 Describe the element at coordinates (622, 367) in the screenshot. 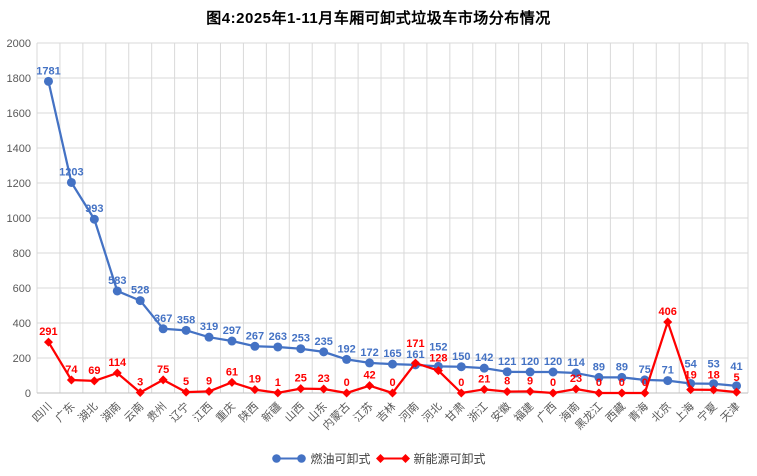

I see `fuel-data-label: 89` at that location.